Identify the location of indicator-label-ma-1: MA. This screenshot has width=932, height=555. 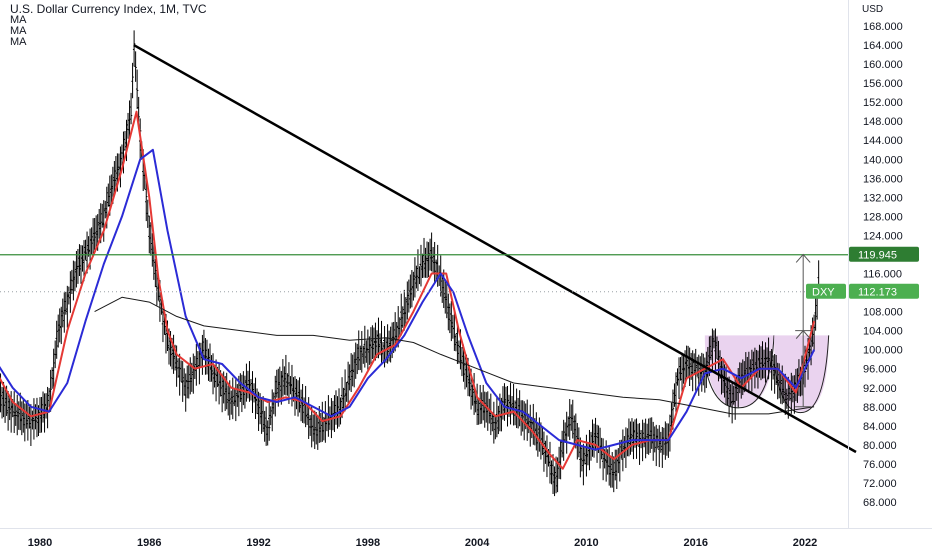
(108, 20).